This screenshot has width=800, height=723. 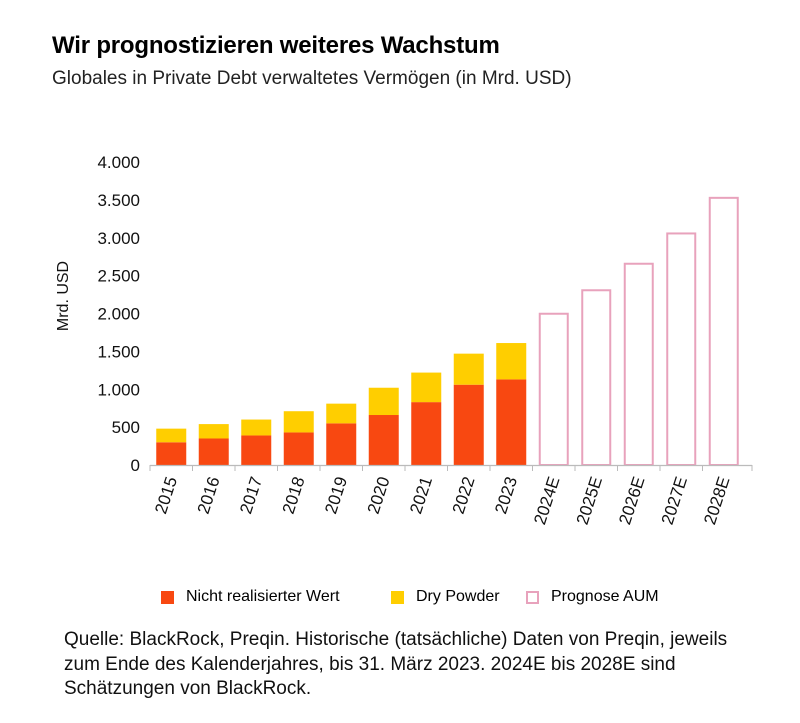 I want to click on legend-item-dry-powder: Dry Powder, so click(x=445, y=597).